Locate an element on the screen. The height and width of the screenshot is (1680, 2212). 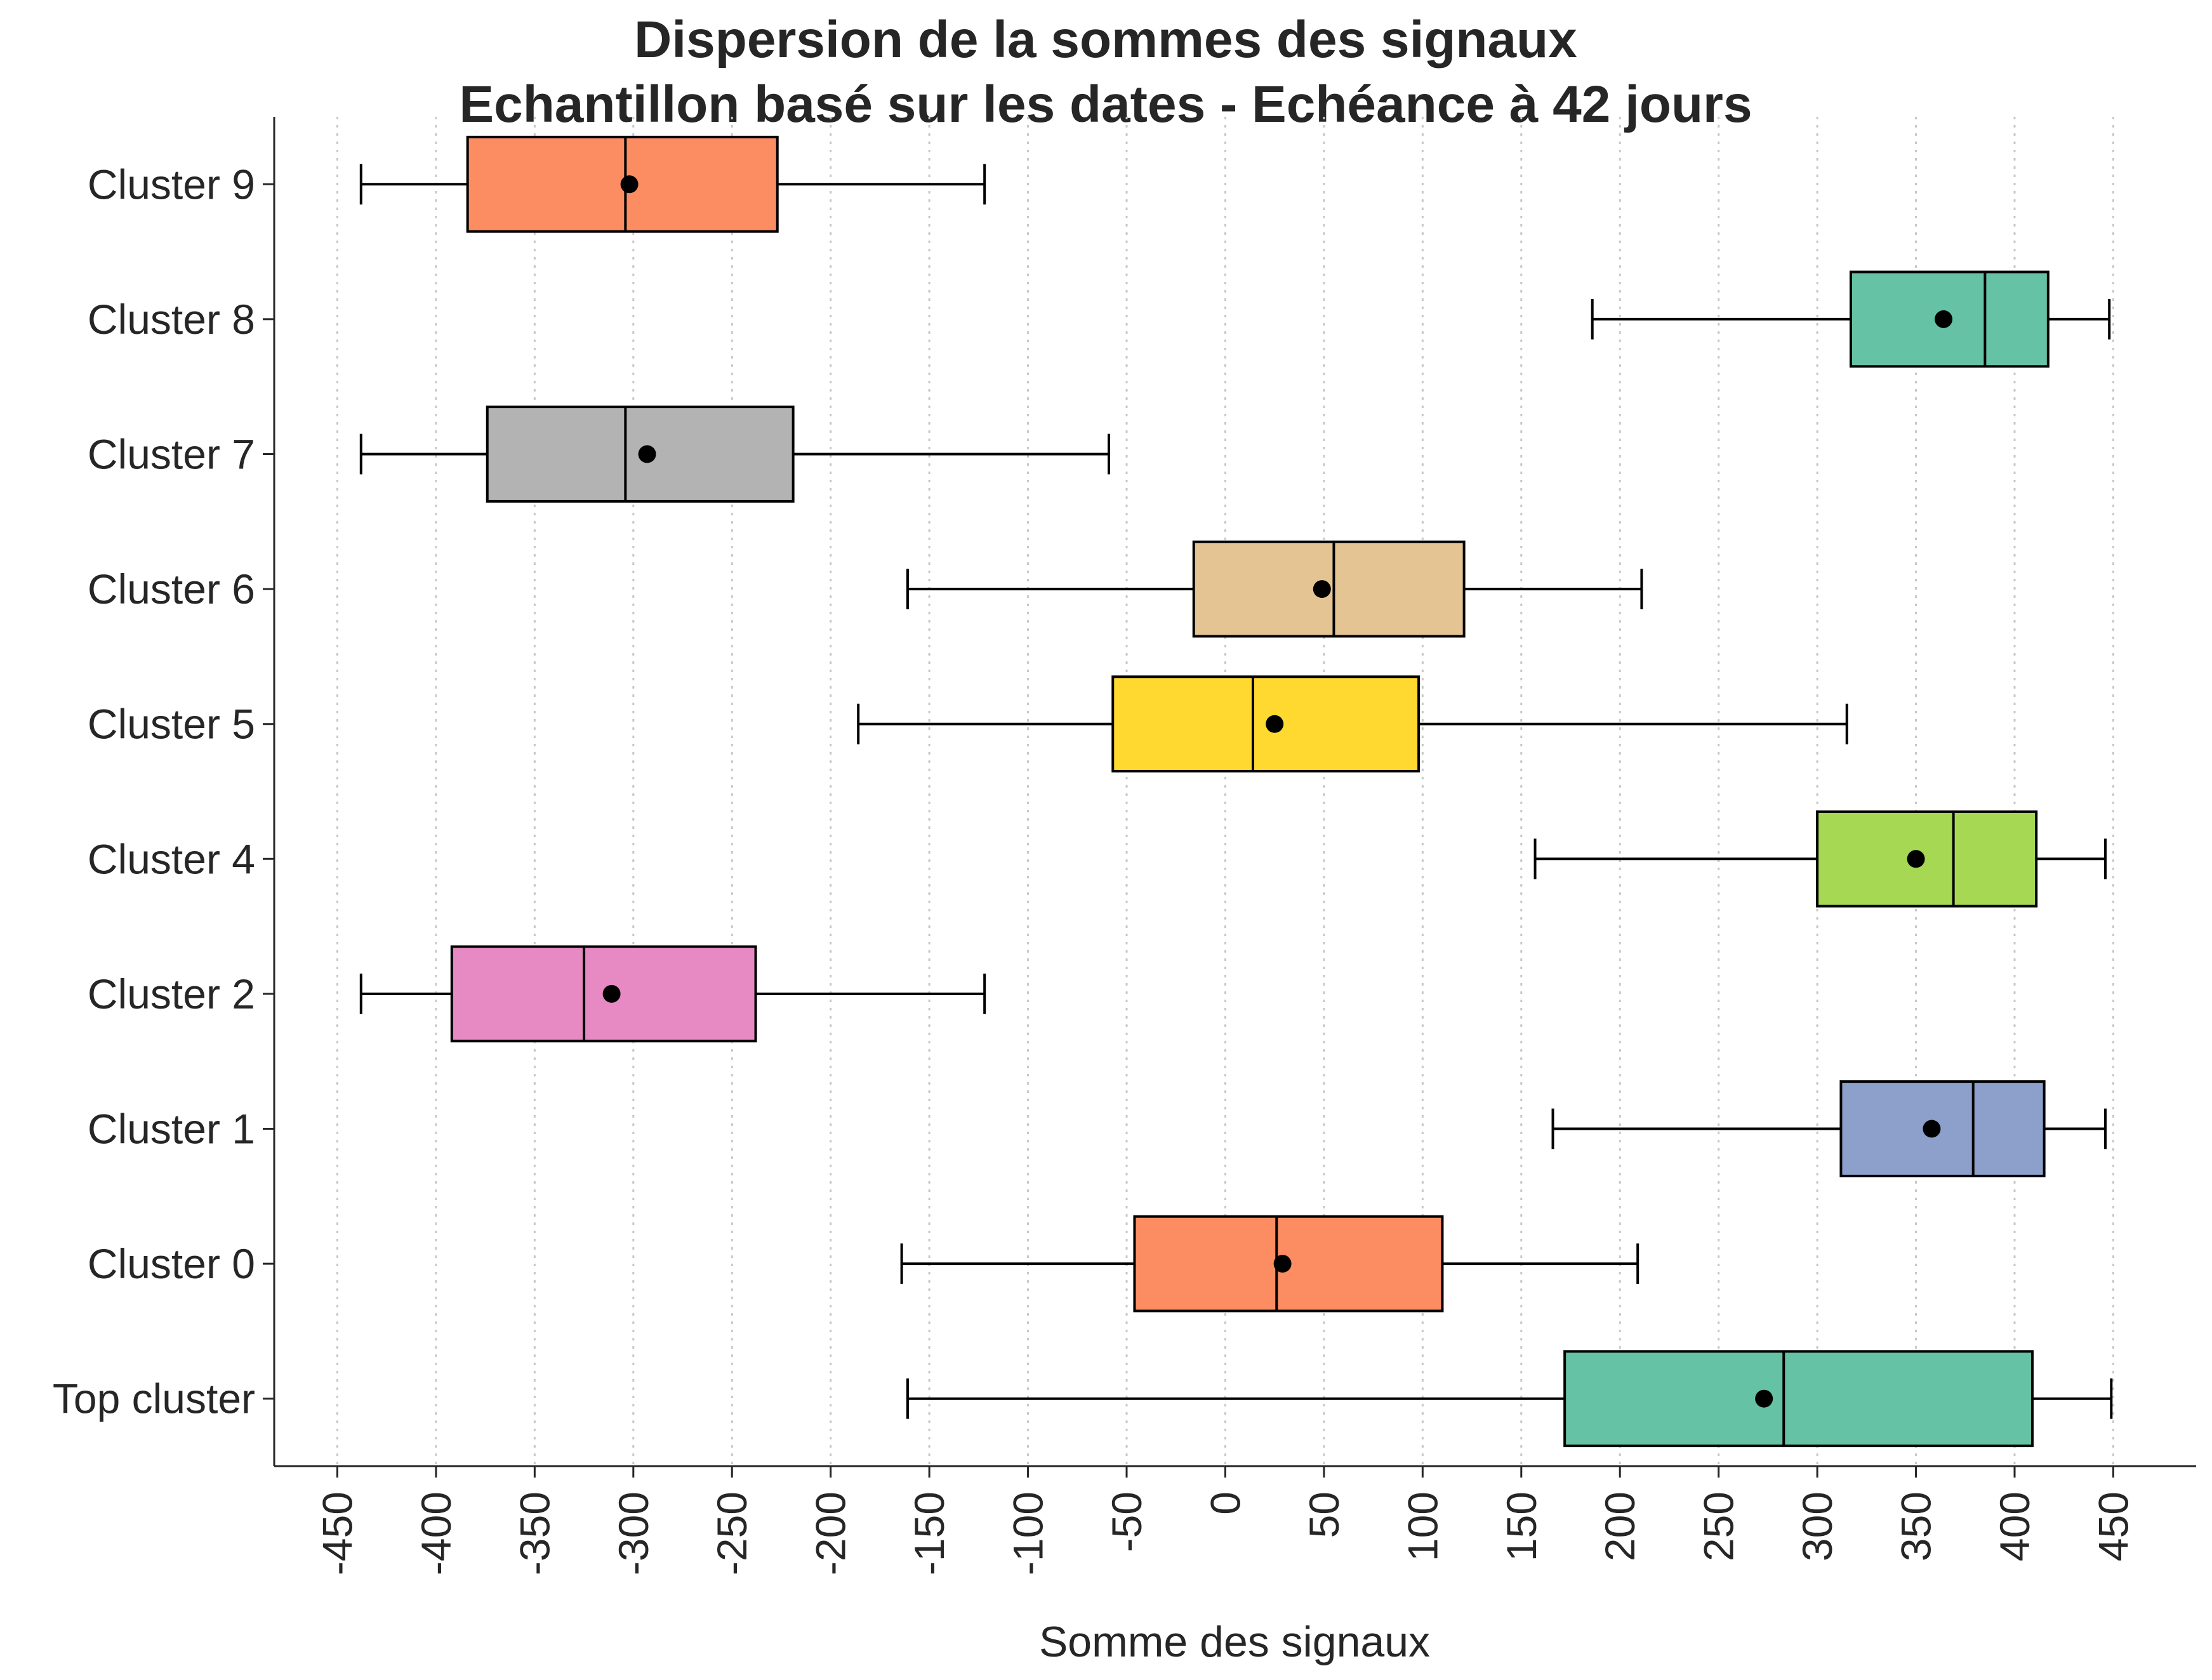
x-tick-label: 450 is located at coordinates (2112, 1526).